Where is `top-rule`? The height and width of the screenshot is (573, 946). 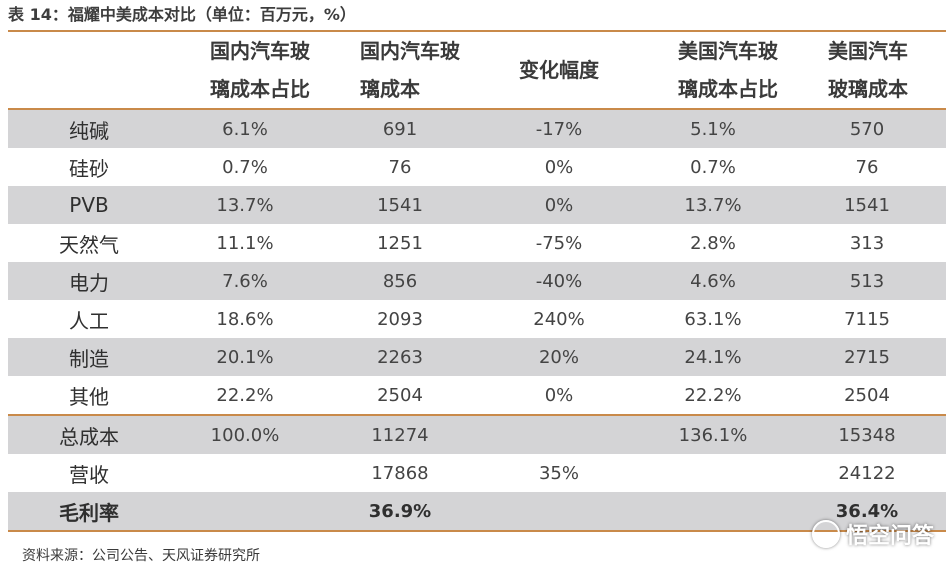
top-rule is located at coordinates (477, 31).